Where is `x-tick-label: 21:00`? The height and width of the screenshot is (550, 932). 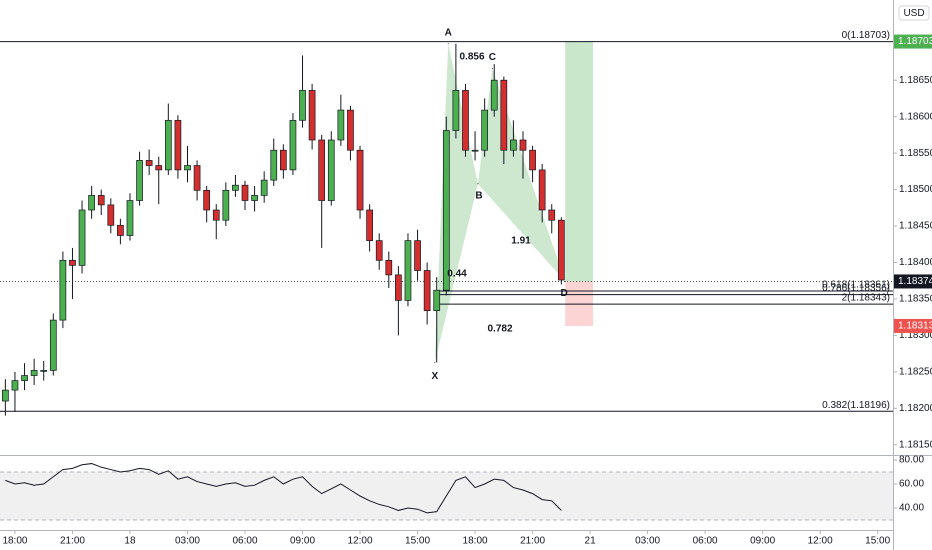 x-tick-label: 21:00 is located at coordinates (532, 541).